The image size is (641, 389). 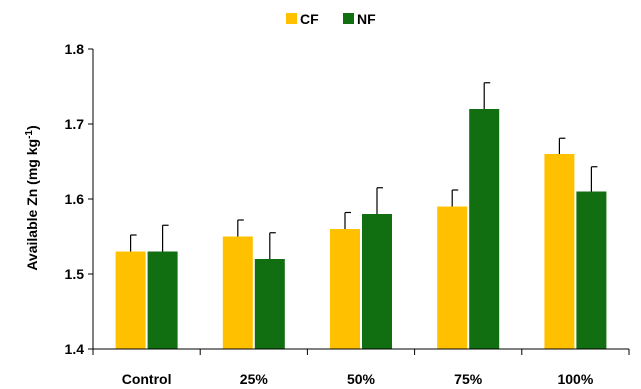 I want to click on y-tick-label: 1.8, so click(x=75, y=49).